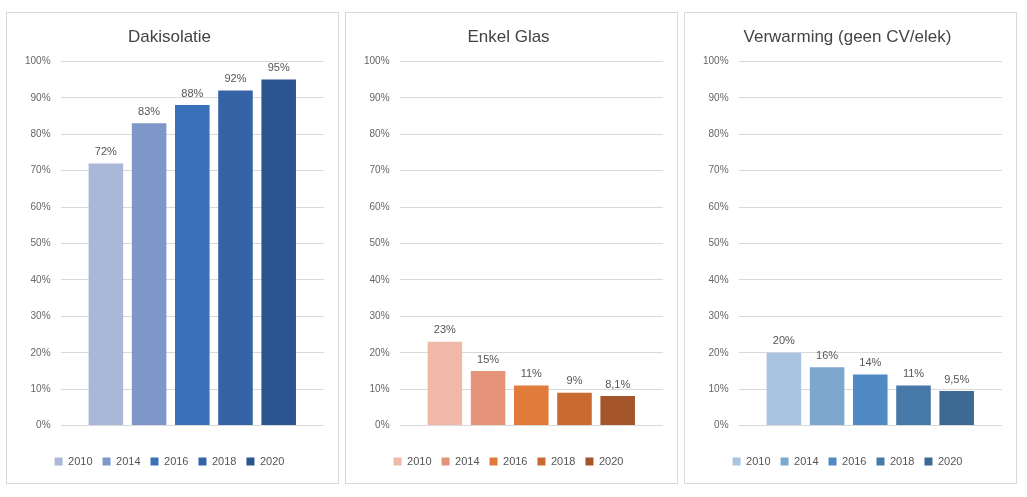  What do you see at coordinates (488, 358) in the screenshot?
I see `data-label: 15%` at bounding box center [488, 358].